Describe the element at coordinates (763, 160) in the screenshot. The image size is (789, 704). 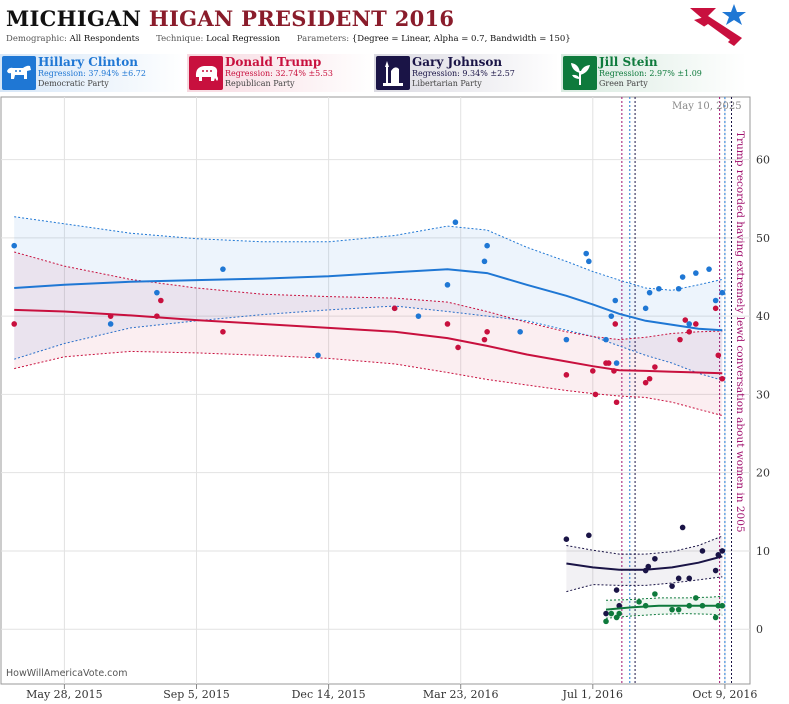
I see `y-tick-label: 60` at that location.